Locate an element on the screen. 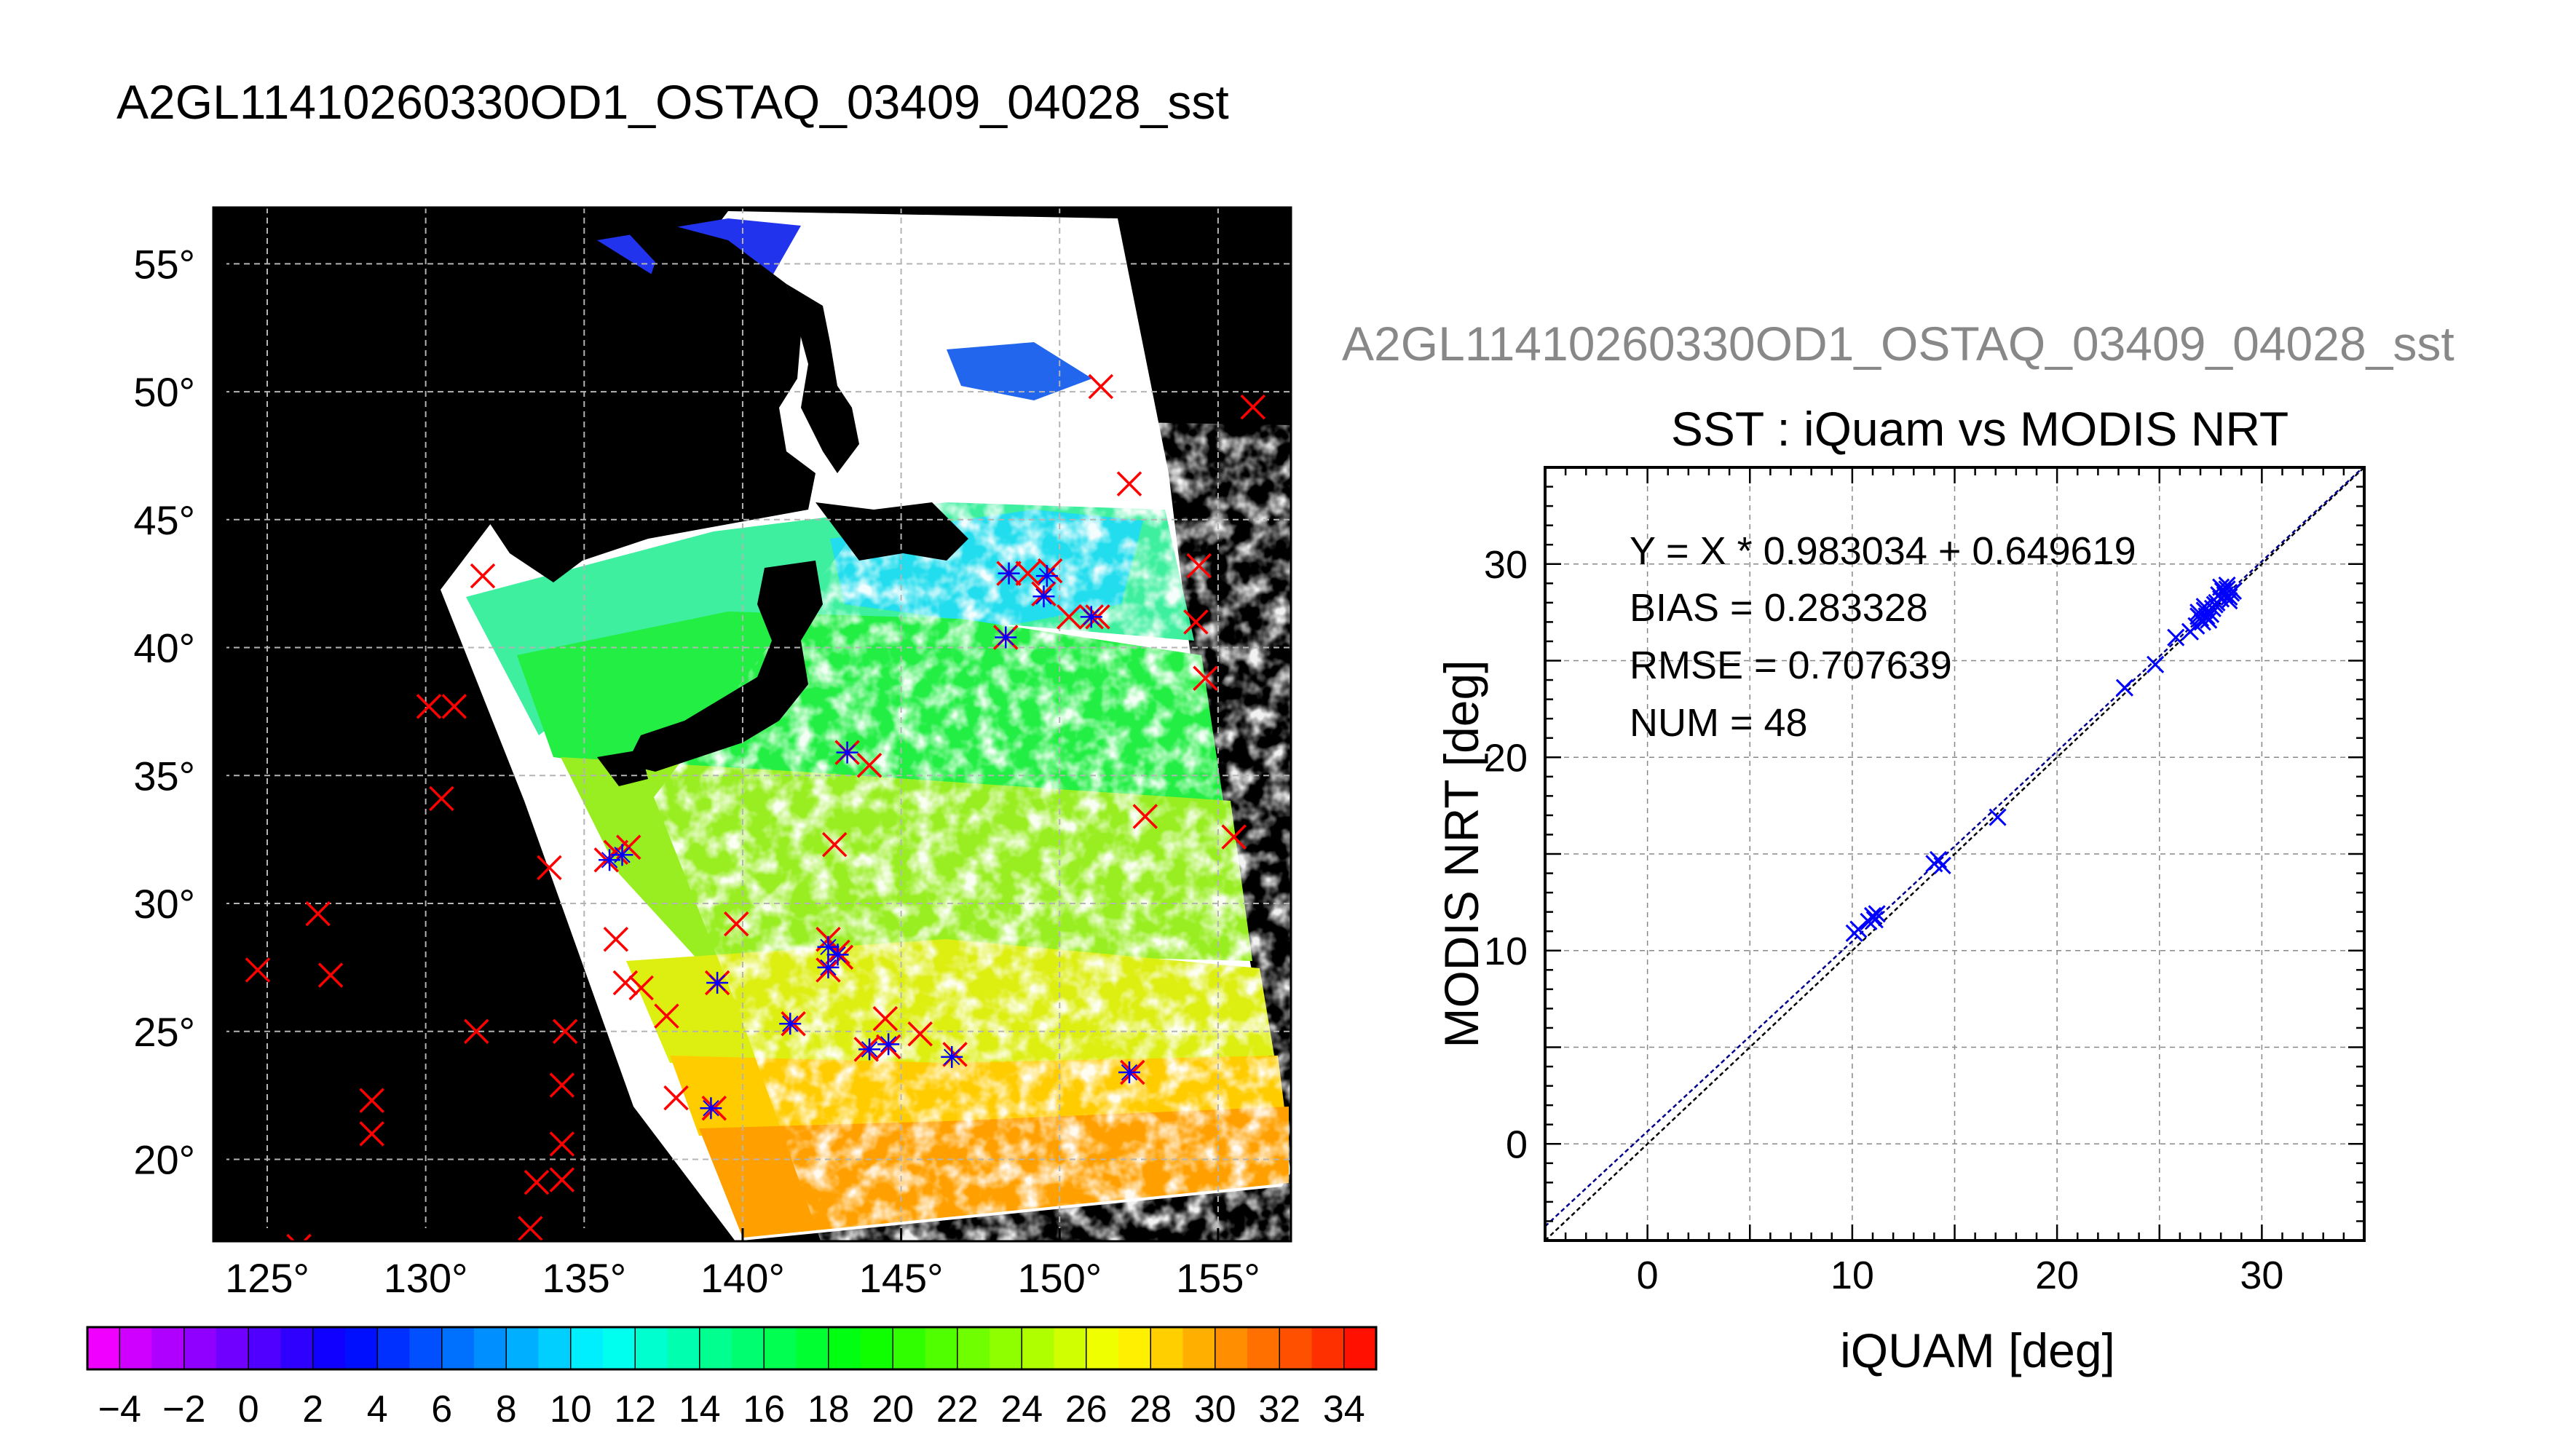  colorbar-label: 4 is located at coordinates (377, 1409).